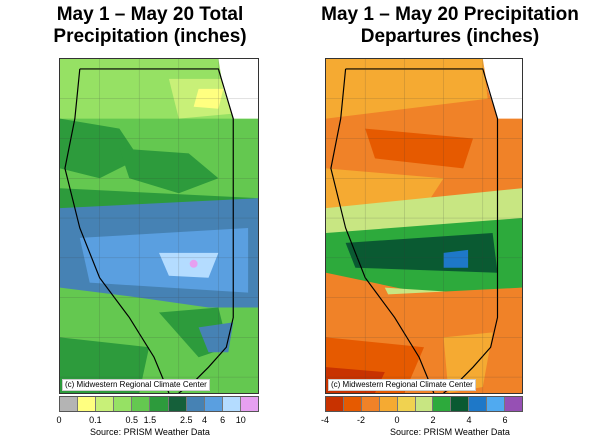  What do you see at coordinates (450, 14) in the screenshot?
I see `title-line-1: May 1 – May 20 Precipitation` at bounding box center [450, 14].